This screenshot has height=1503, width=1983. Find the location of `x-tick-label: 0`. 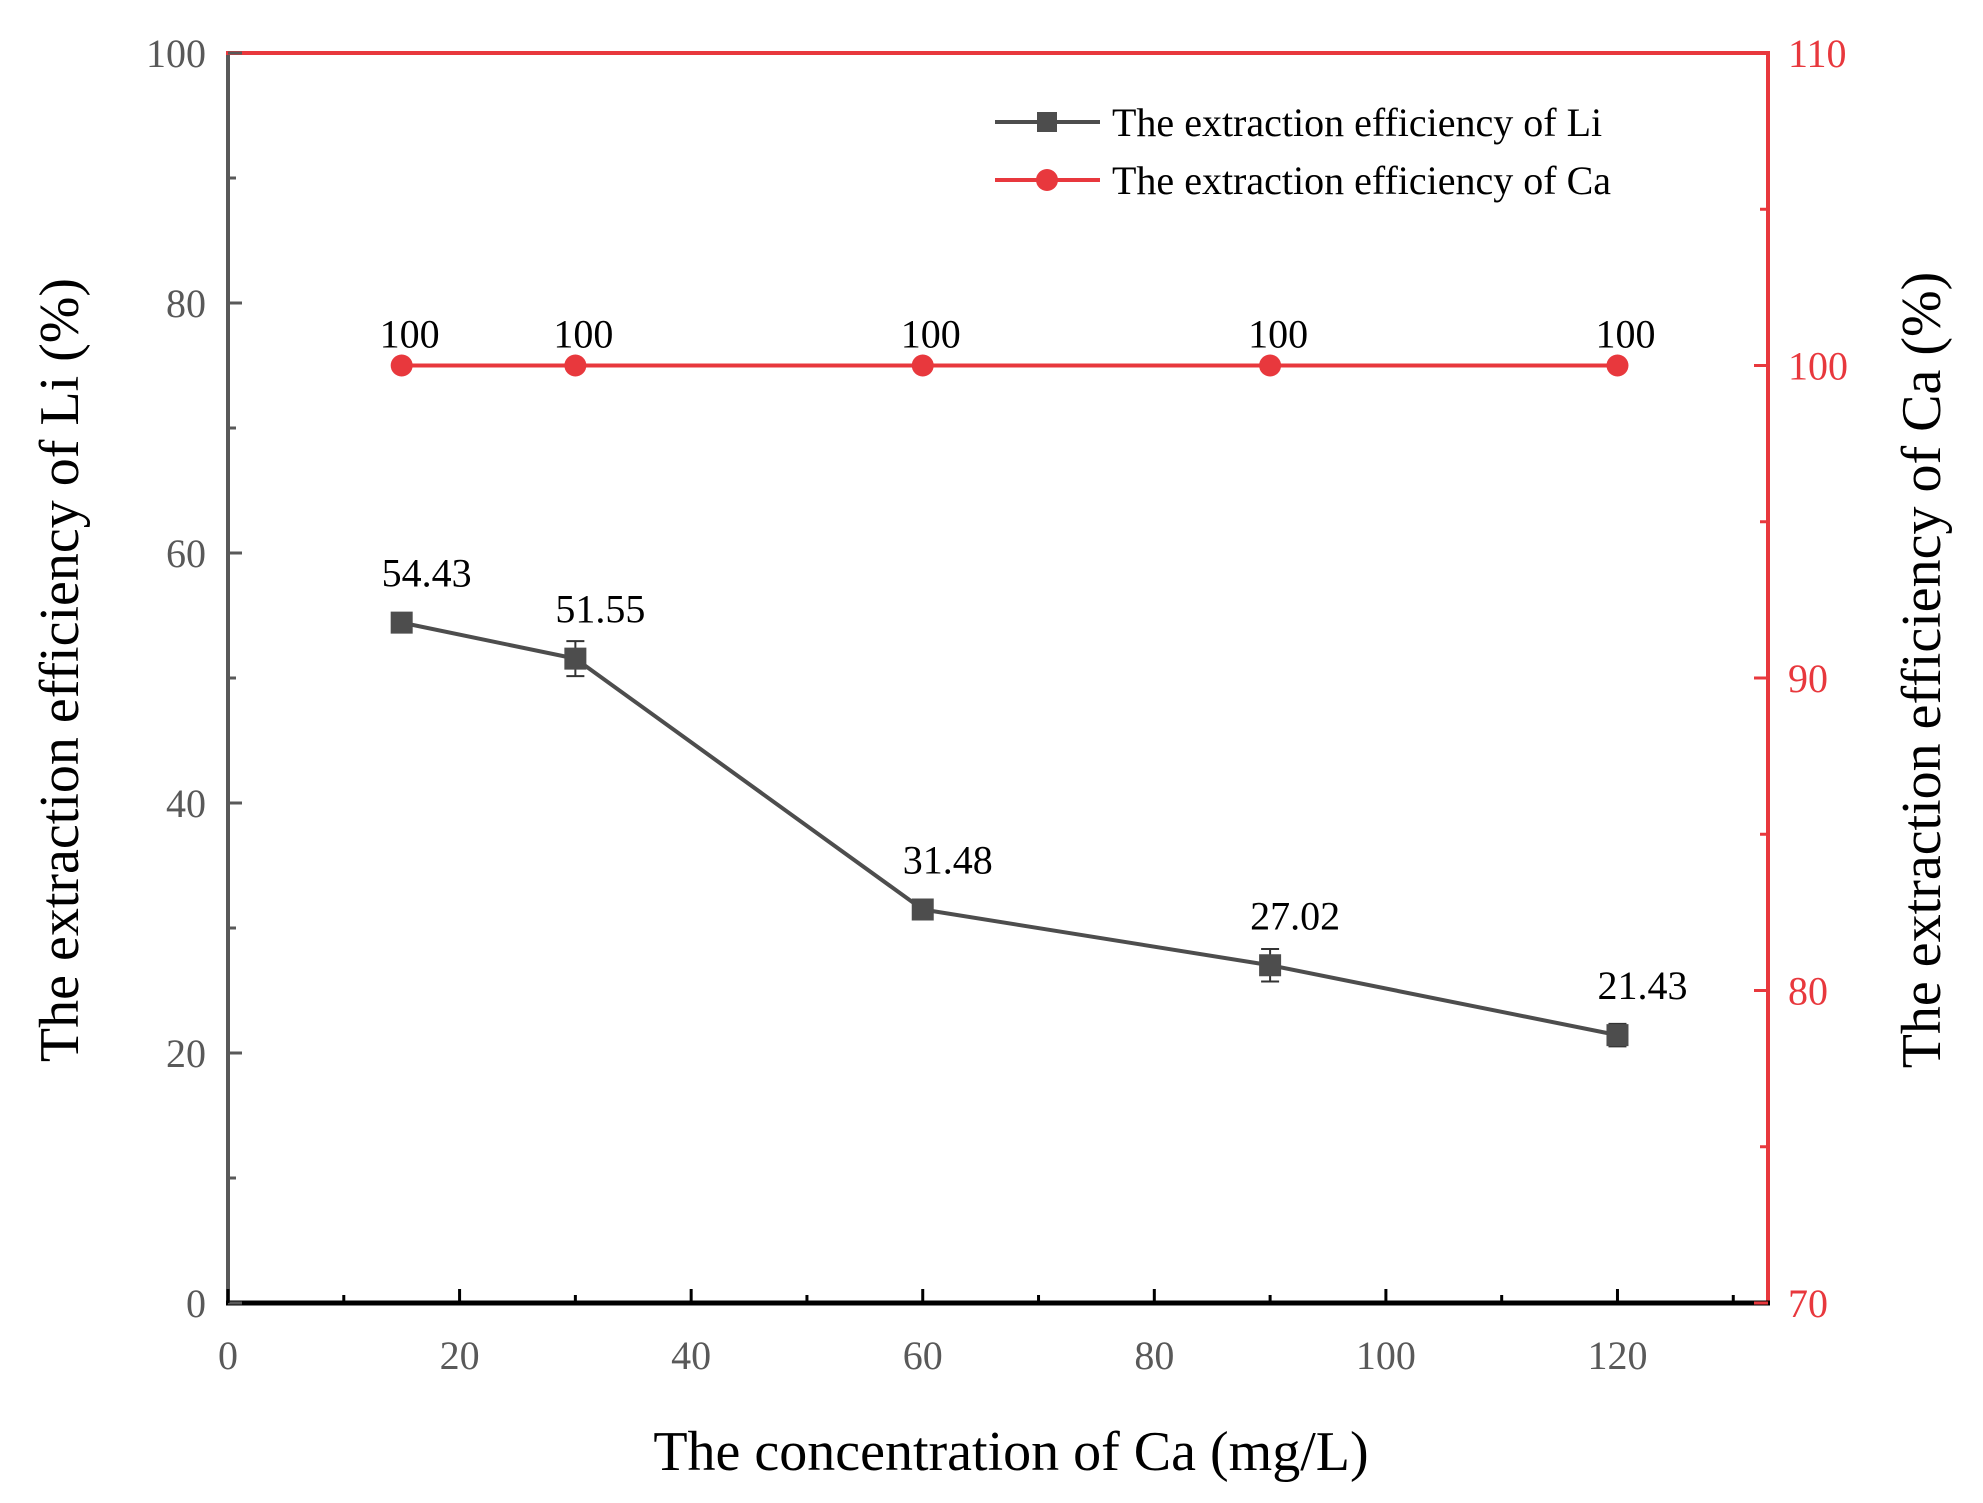

x-tick-label: 0 is located at coordinates (228, 1355).